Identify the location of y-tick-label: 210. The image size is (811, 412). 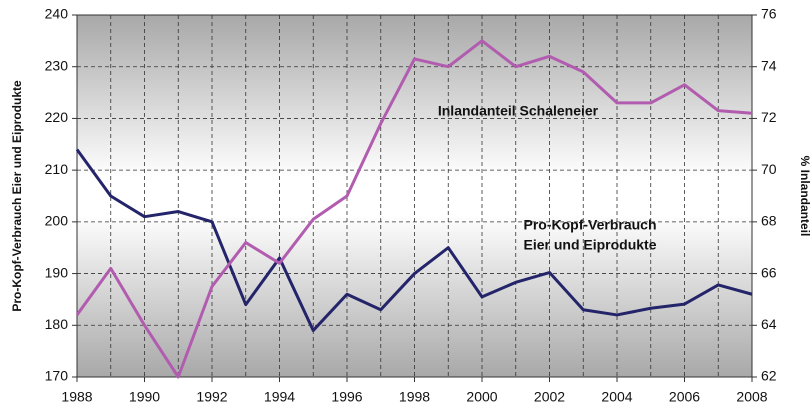
(57, 169).